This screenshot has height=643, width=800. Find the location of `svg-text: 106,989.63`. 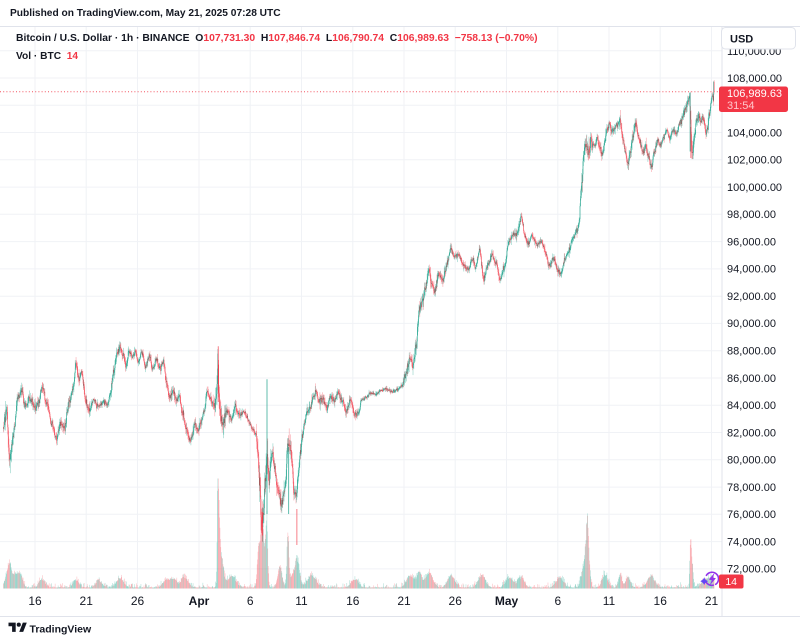

svg-text: 106,989.63 is located at coordinates (754, 94).